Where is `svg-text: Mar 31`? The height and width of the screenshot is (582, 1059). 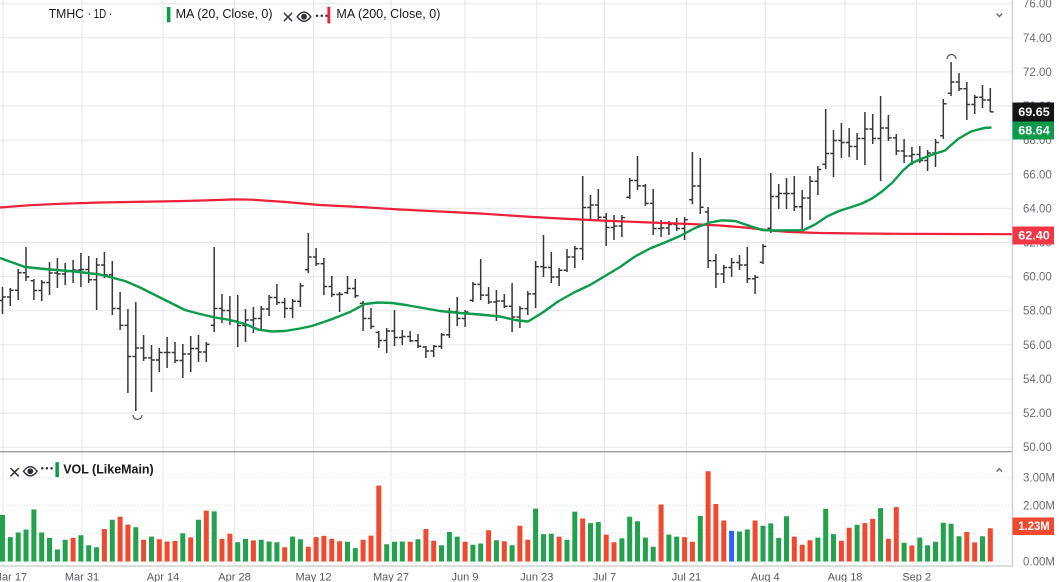
svg-text: Mar 31 is located at coordinates (82, 577).